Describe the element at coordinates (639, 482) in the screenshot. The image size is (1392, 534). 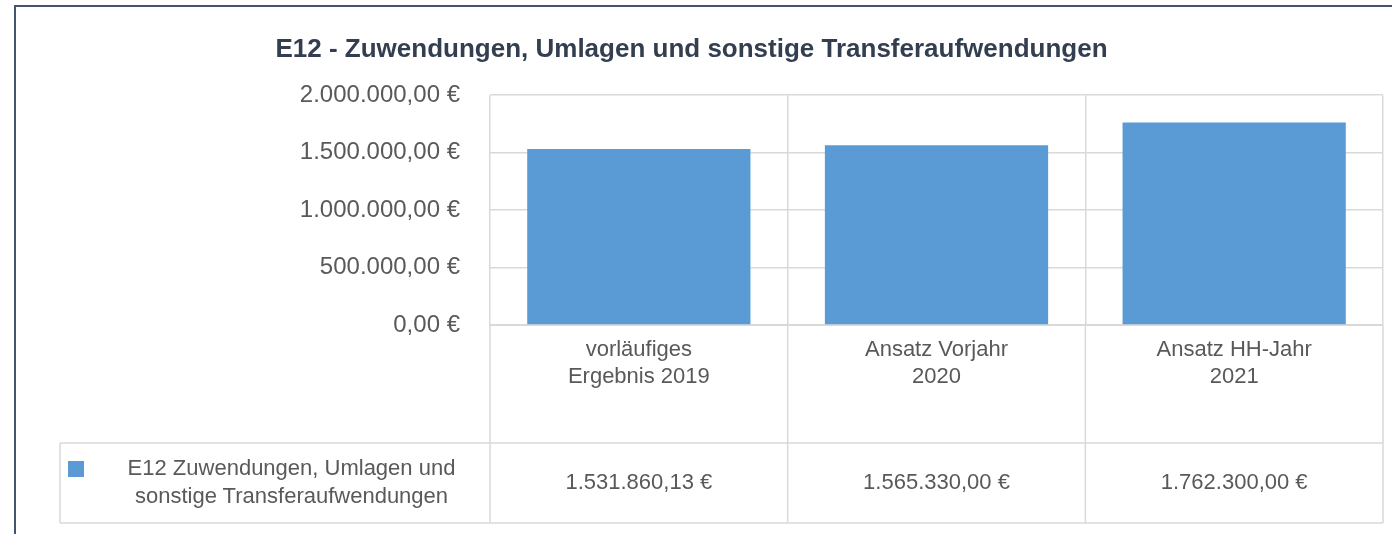
I see `text: 1.531.860,13 €` at that location.